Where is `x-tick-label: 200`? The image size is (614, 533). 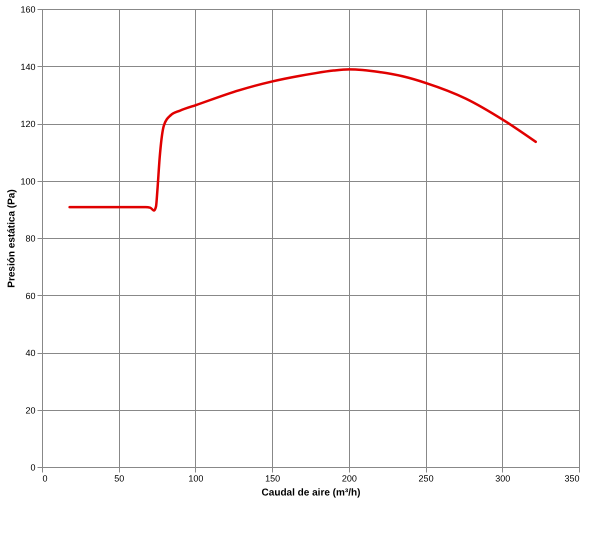
x-tick-label: 200 is located at coordinates (349, 479).